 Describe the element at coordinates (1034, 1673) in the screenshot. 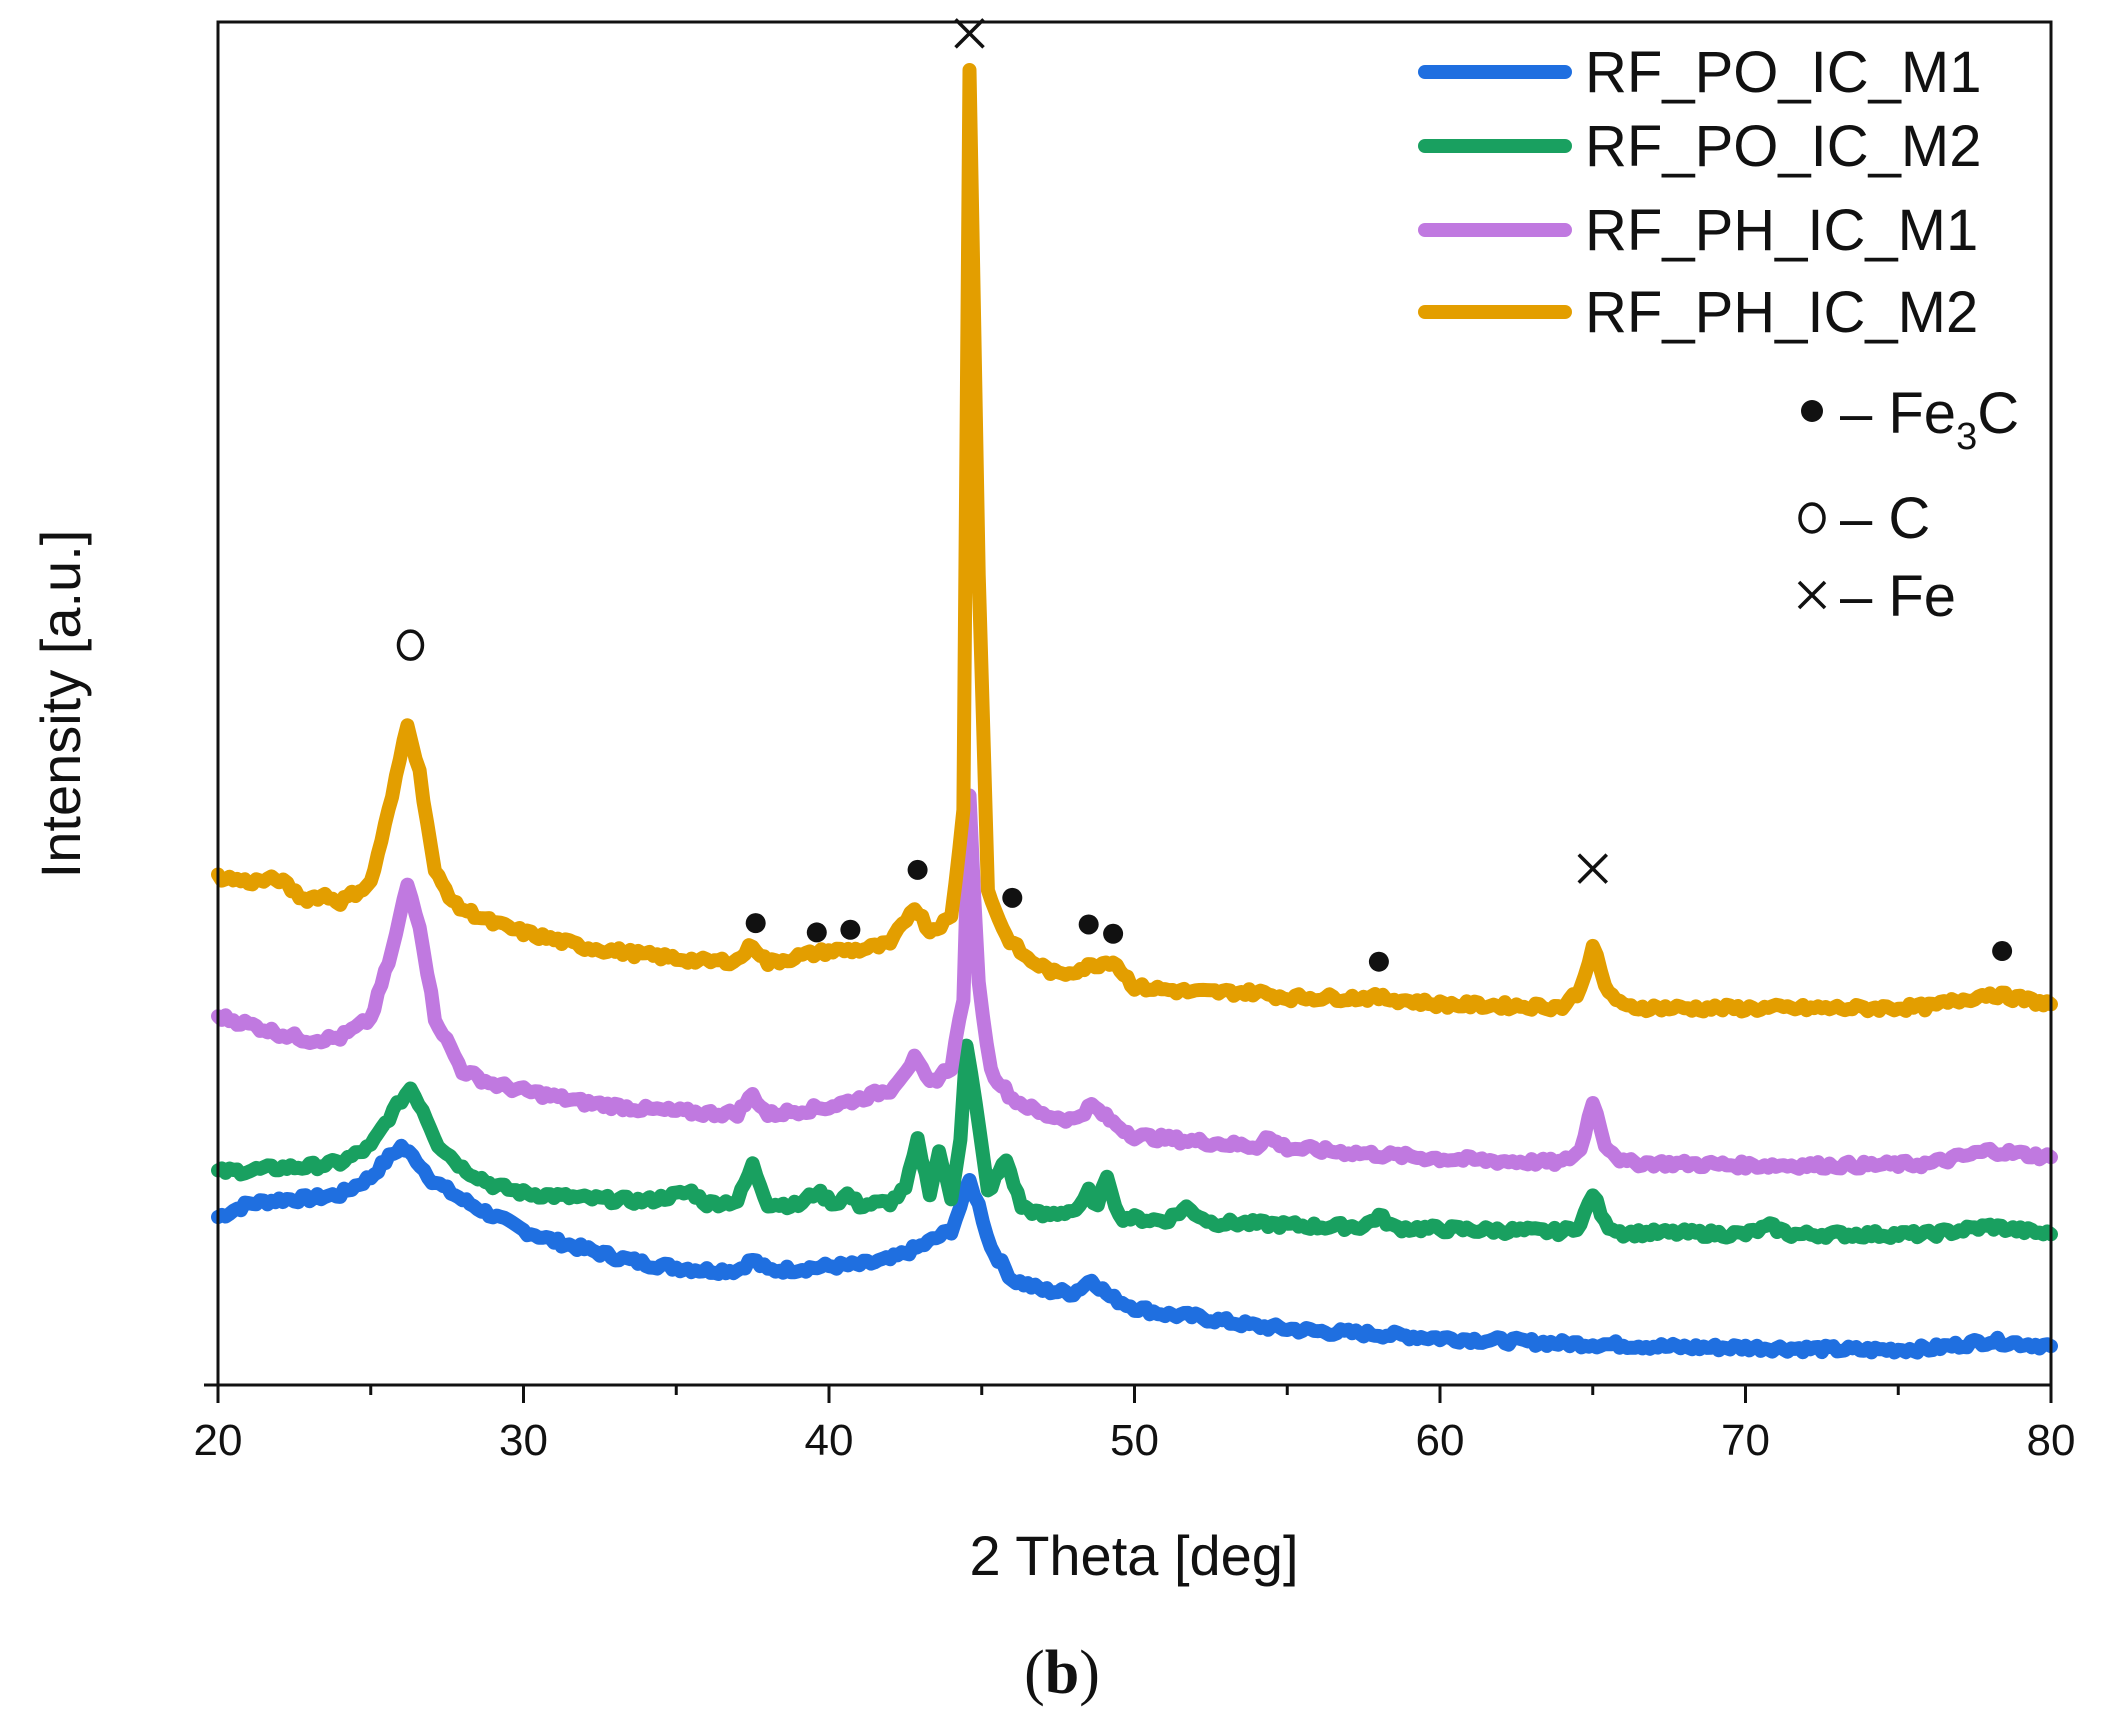

I see `panel-label-open: (` at that location.